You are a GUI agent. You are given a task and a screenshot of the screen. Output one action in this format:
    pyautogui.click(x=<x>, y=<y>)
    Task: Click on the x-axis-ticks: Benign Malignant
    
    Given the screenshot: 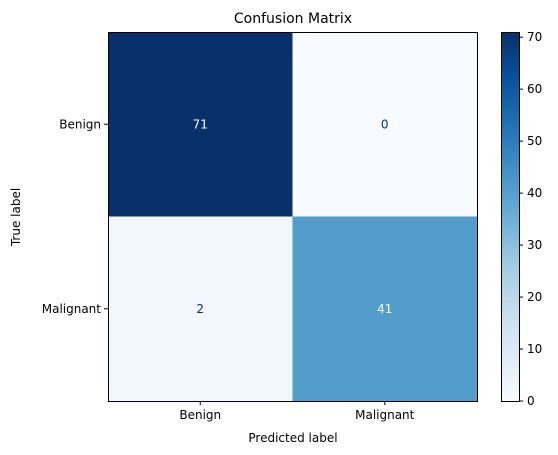 What is the action you would take?
    pyautogui.click(x=297, y=411)
    